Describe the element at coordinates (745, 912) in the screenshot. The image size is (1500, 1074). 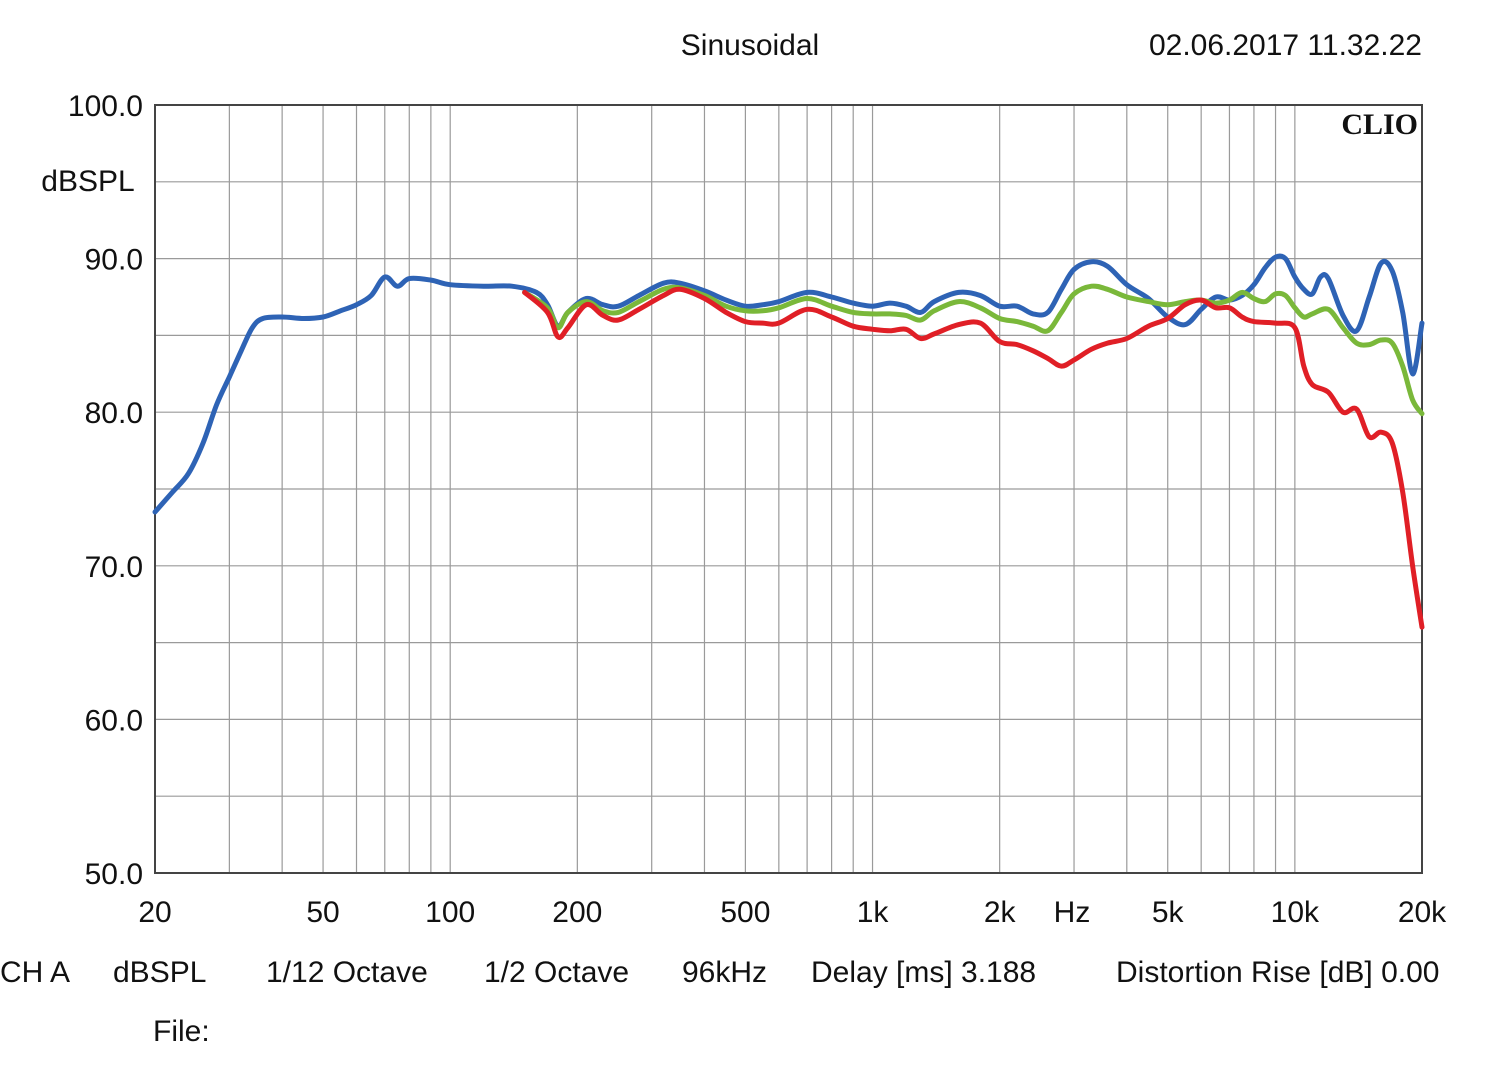
I see `x-tick-label: 500` at that location.